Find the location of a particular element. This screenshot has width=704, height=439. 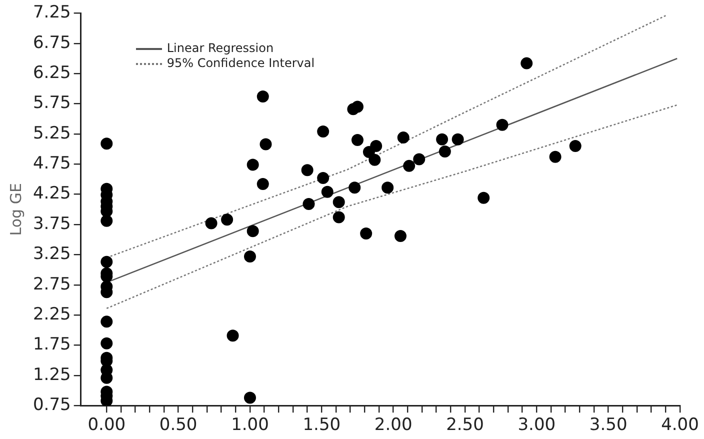

x-tick-label: 1.00 is located at coordinates (250, 425).